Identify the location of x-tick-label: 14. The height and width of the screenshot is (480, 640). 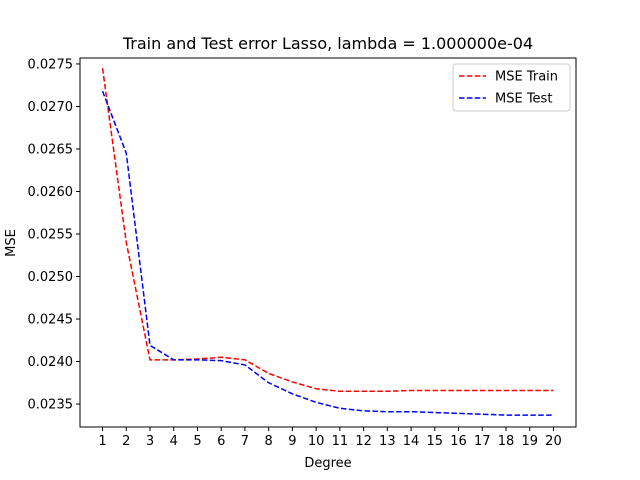
(411, 441).